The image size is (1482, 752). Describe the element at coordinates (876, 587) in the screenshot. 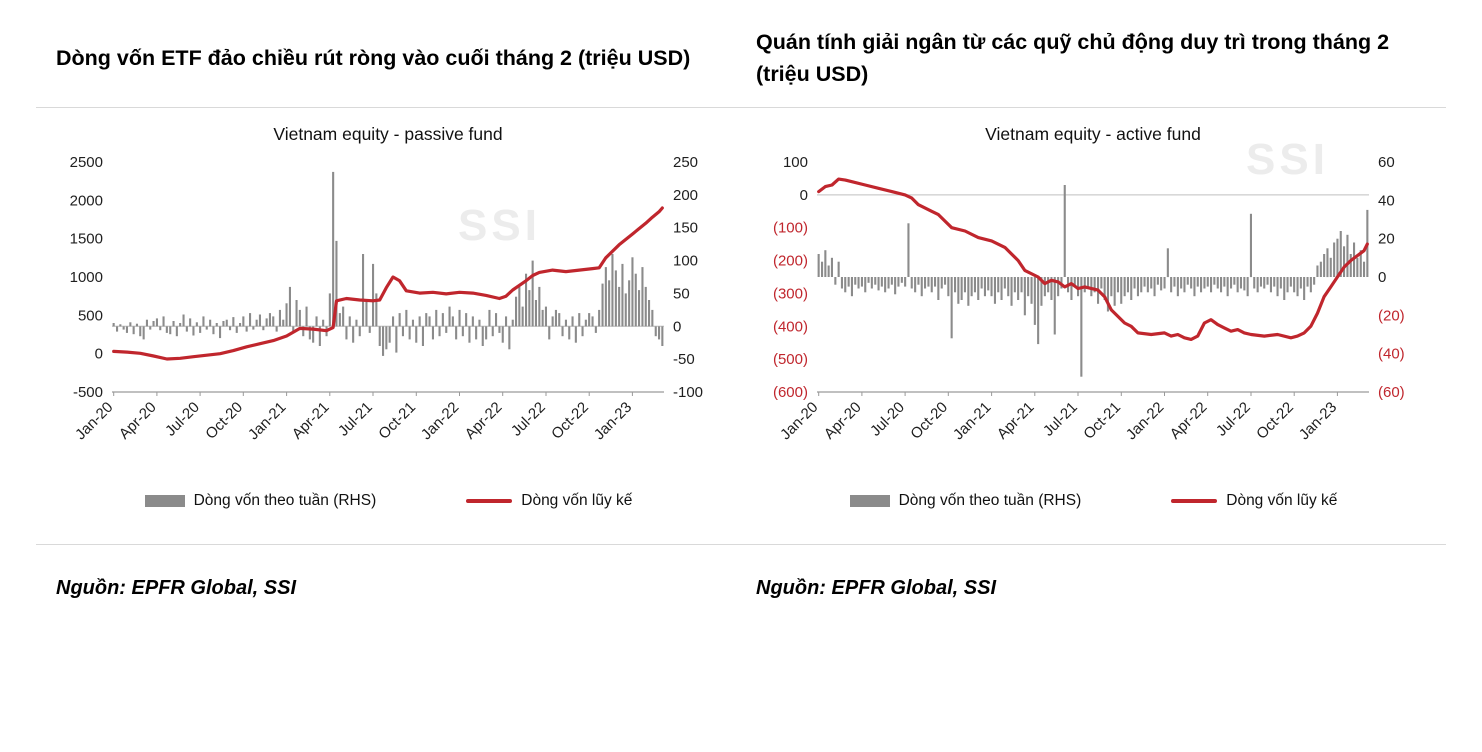

I see `source-right: Nguồn: EPFR Global, SSI` at that location.